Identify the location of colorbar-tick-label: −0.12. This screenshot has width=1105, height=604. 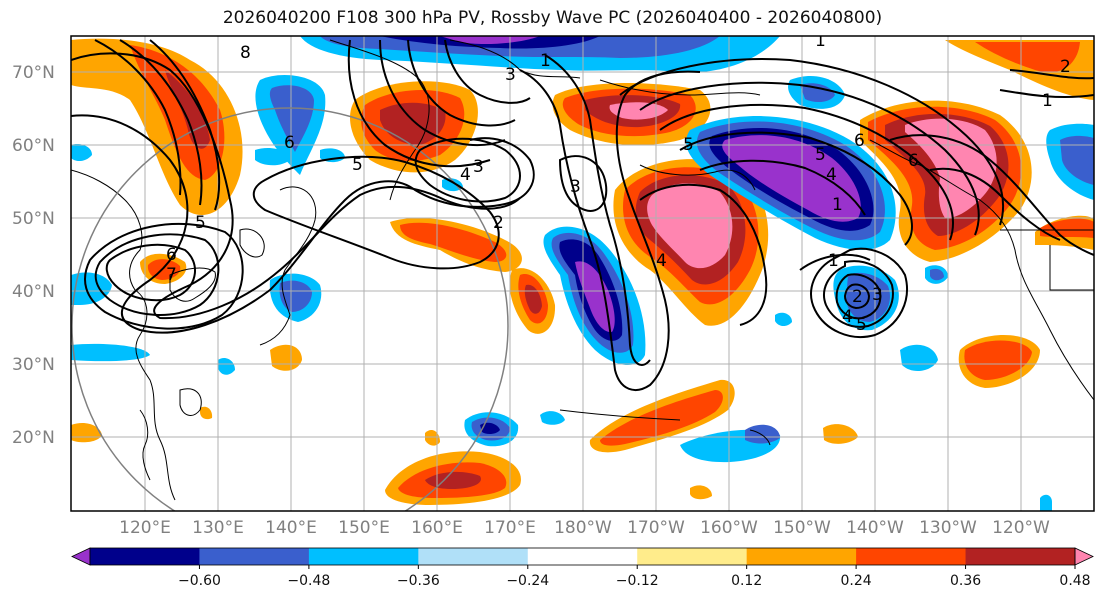
(637, 581).